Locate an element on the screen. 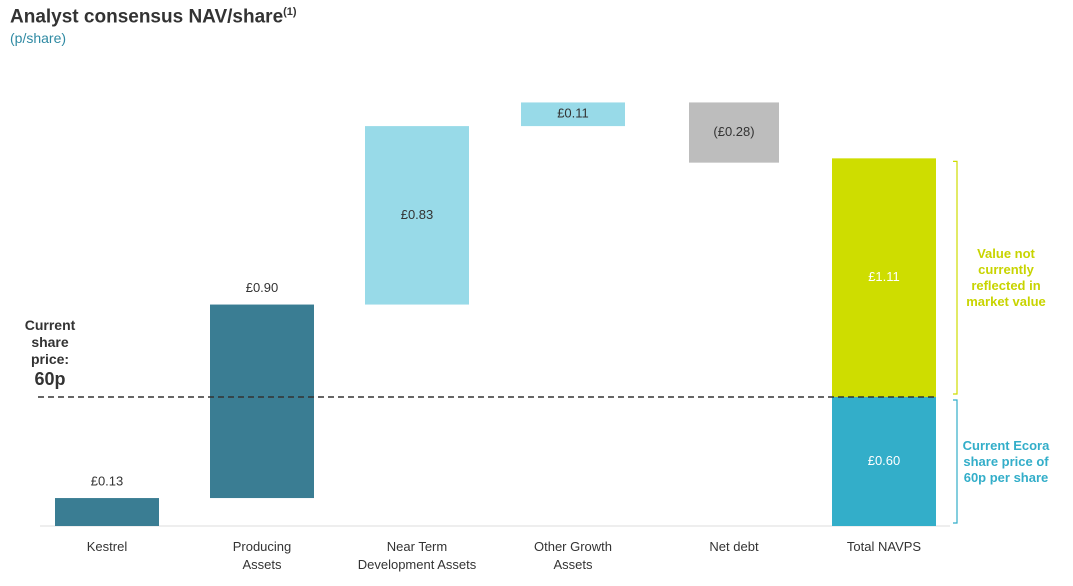 Image resolution: width=1073 pixels, height=586 pixels. x-tick-label: Net debt is located at coordinates (734, 546).